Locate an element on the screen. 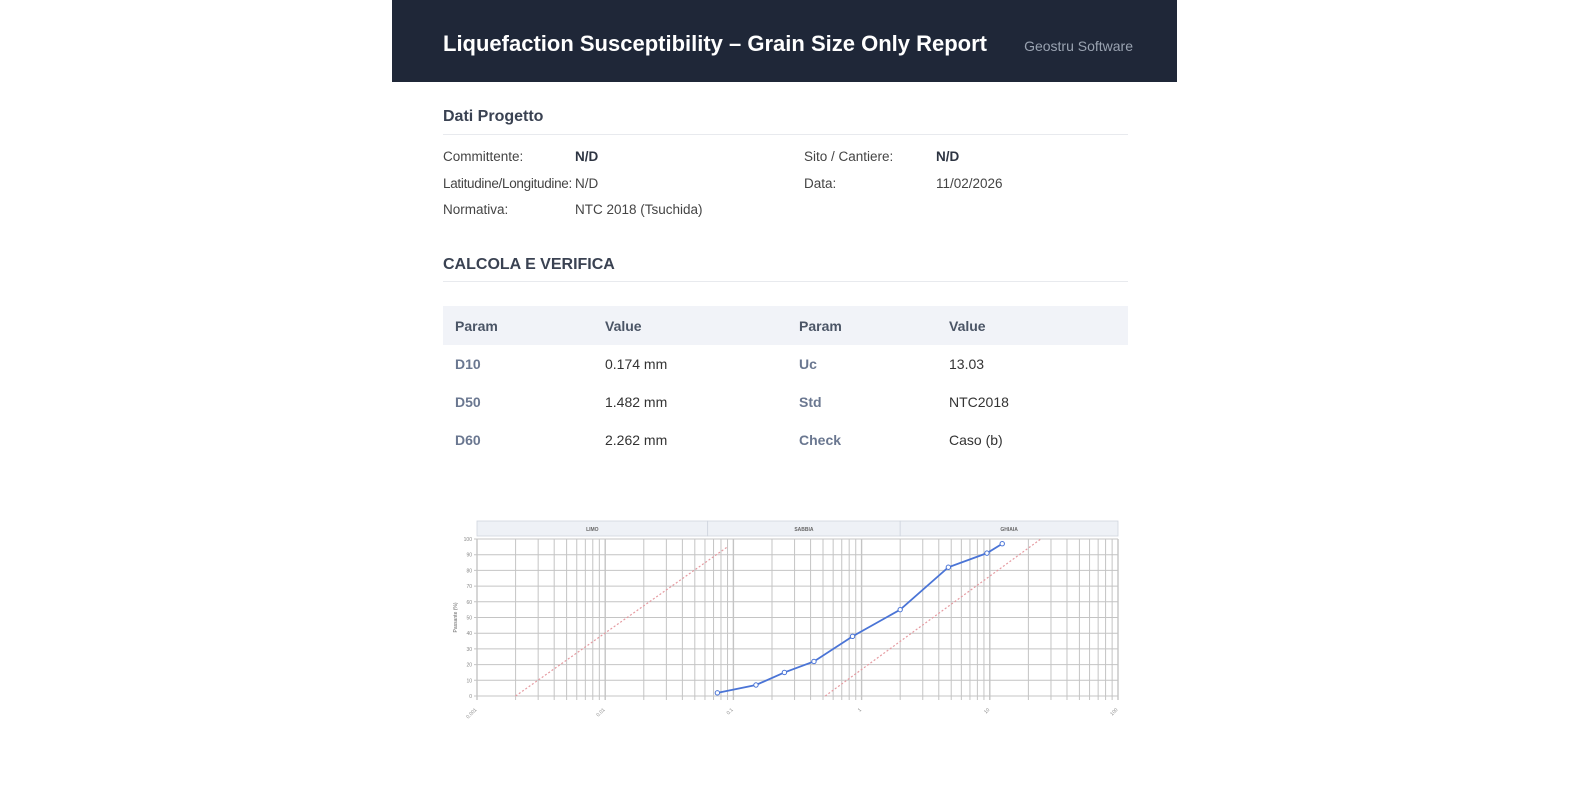  y-tick-label: 70 is located at coordinates (469, 587).